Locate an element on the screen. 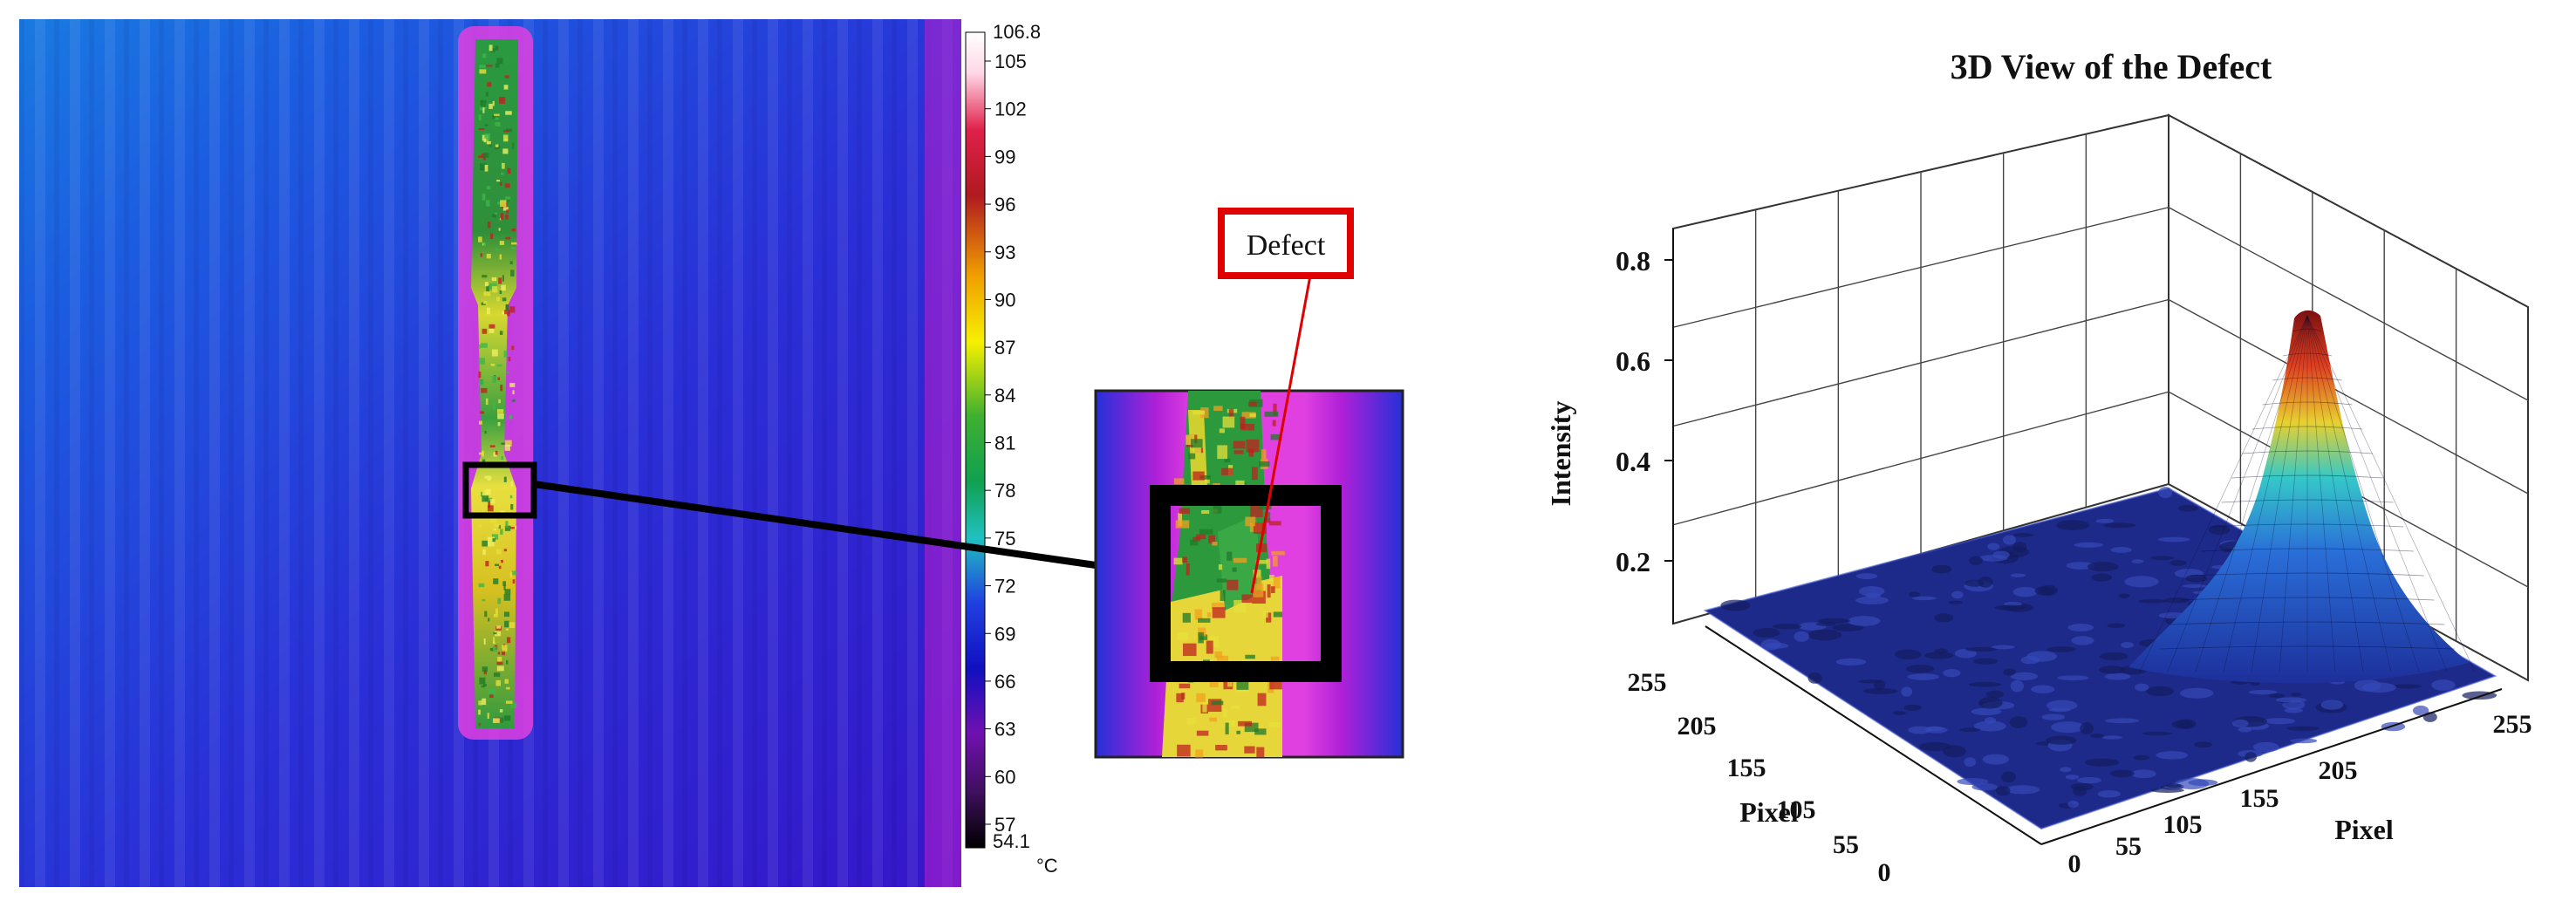  connector-line is located at coordinates (815, 525).